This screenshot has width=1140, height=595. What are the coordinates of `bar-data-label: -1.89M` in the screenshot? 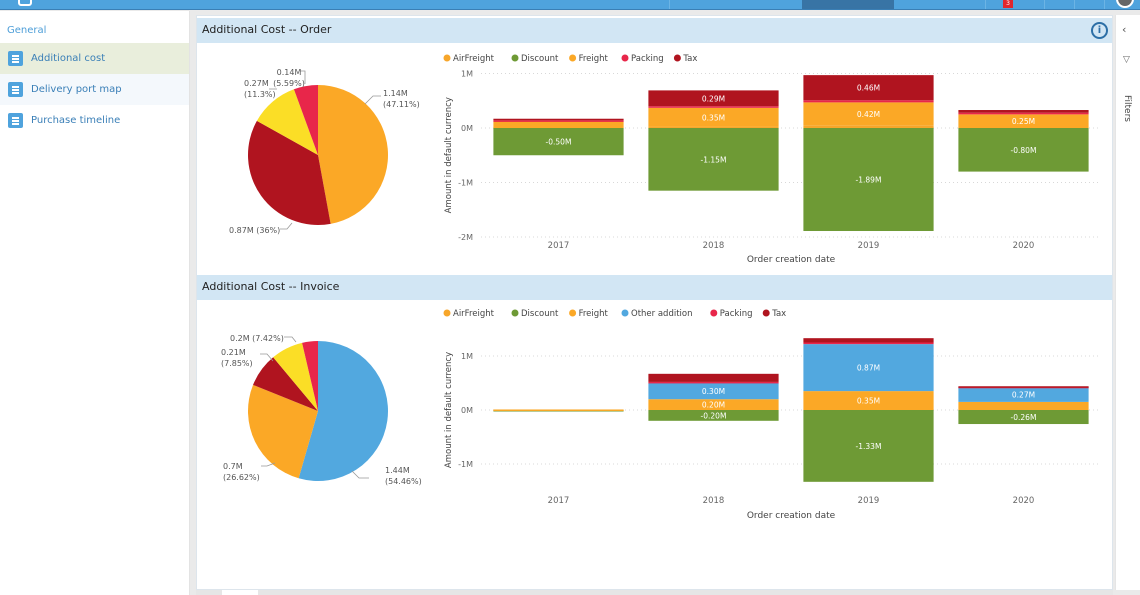 It's located at (869, 180).